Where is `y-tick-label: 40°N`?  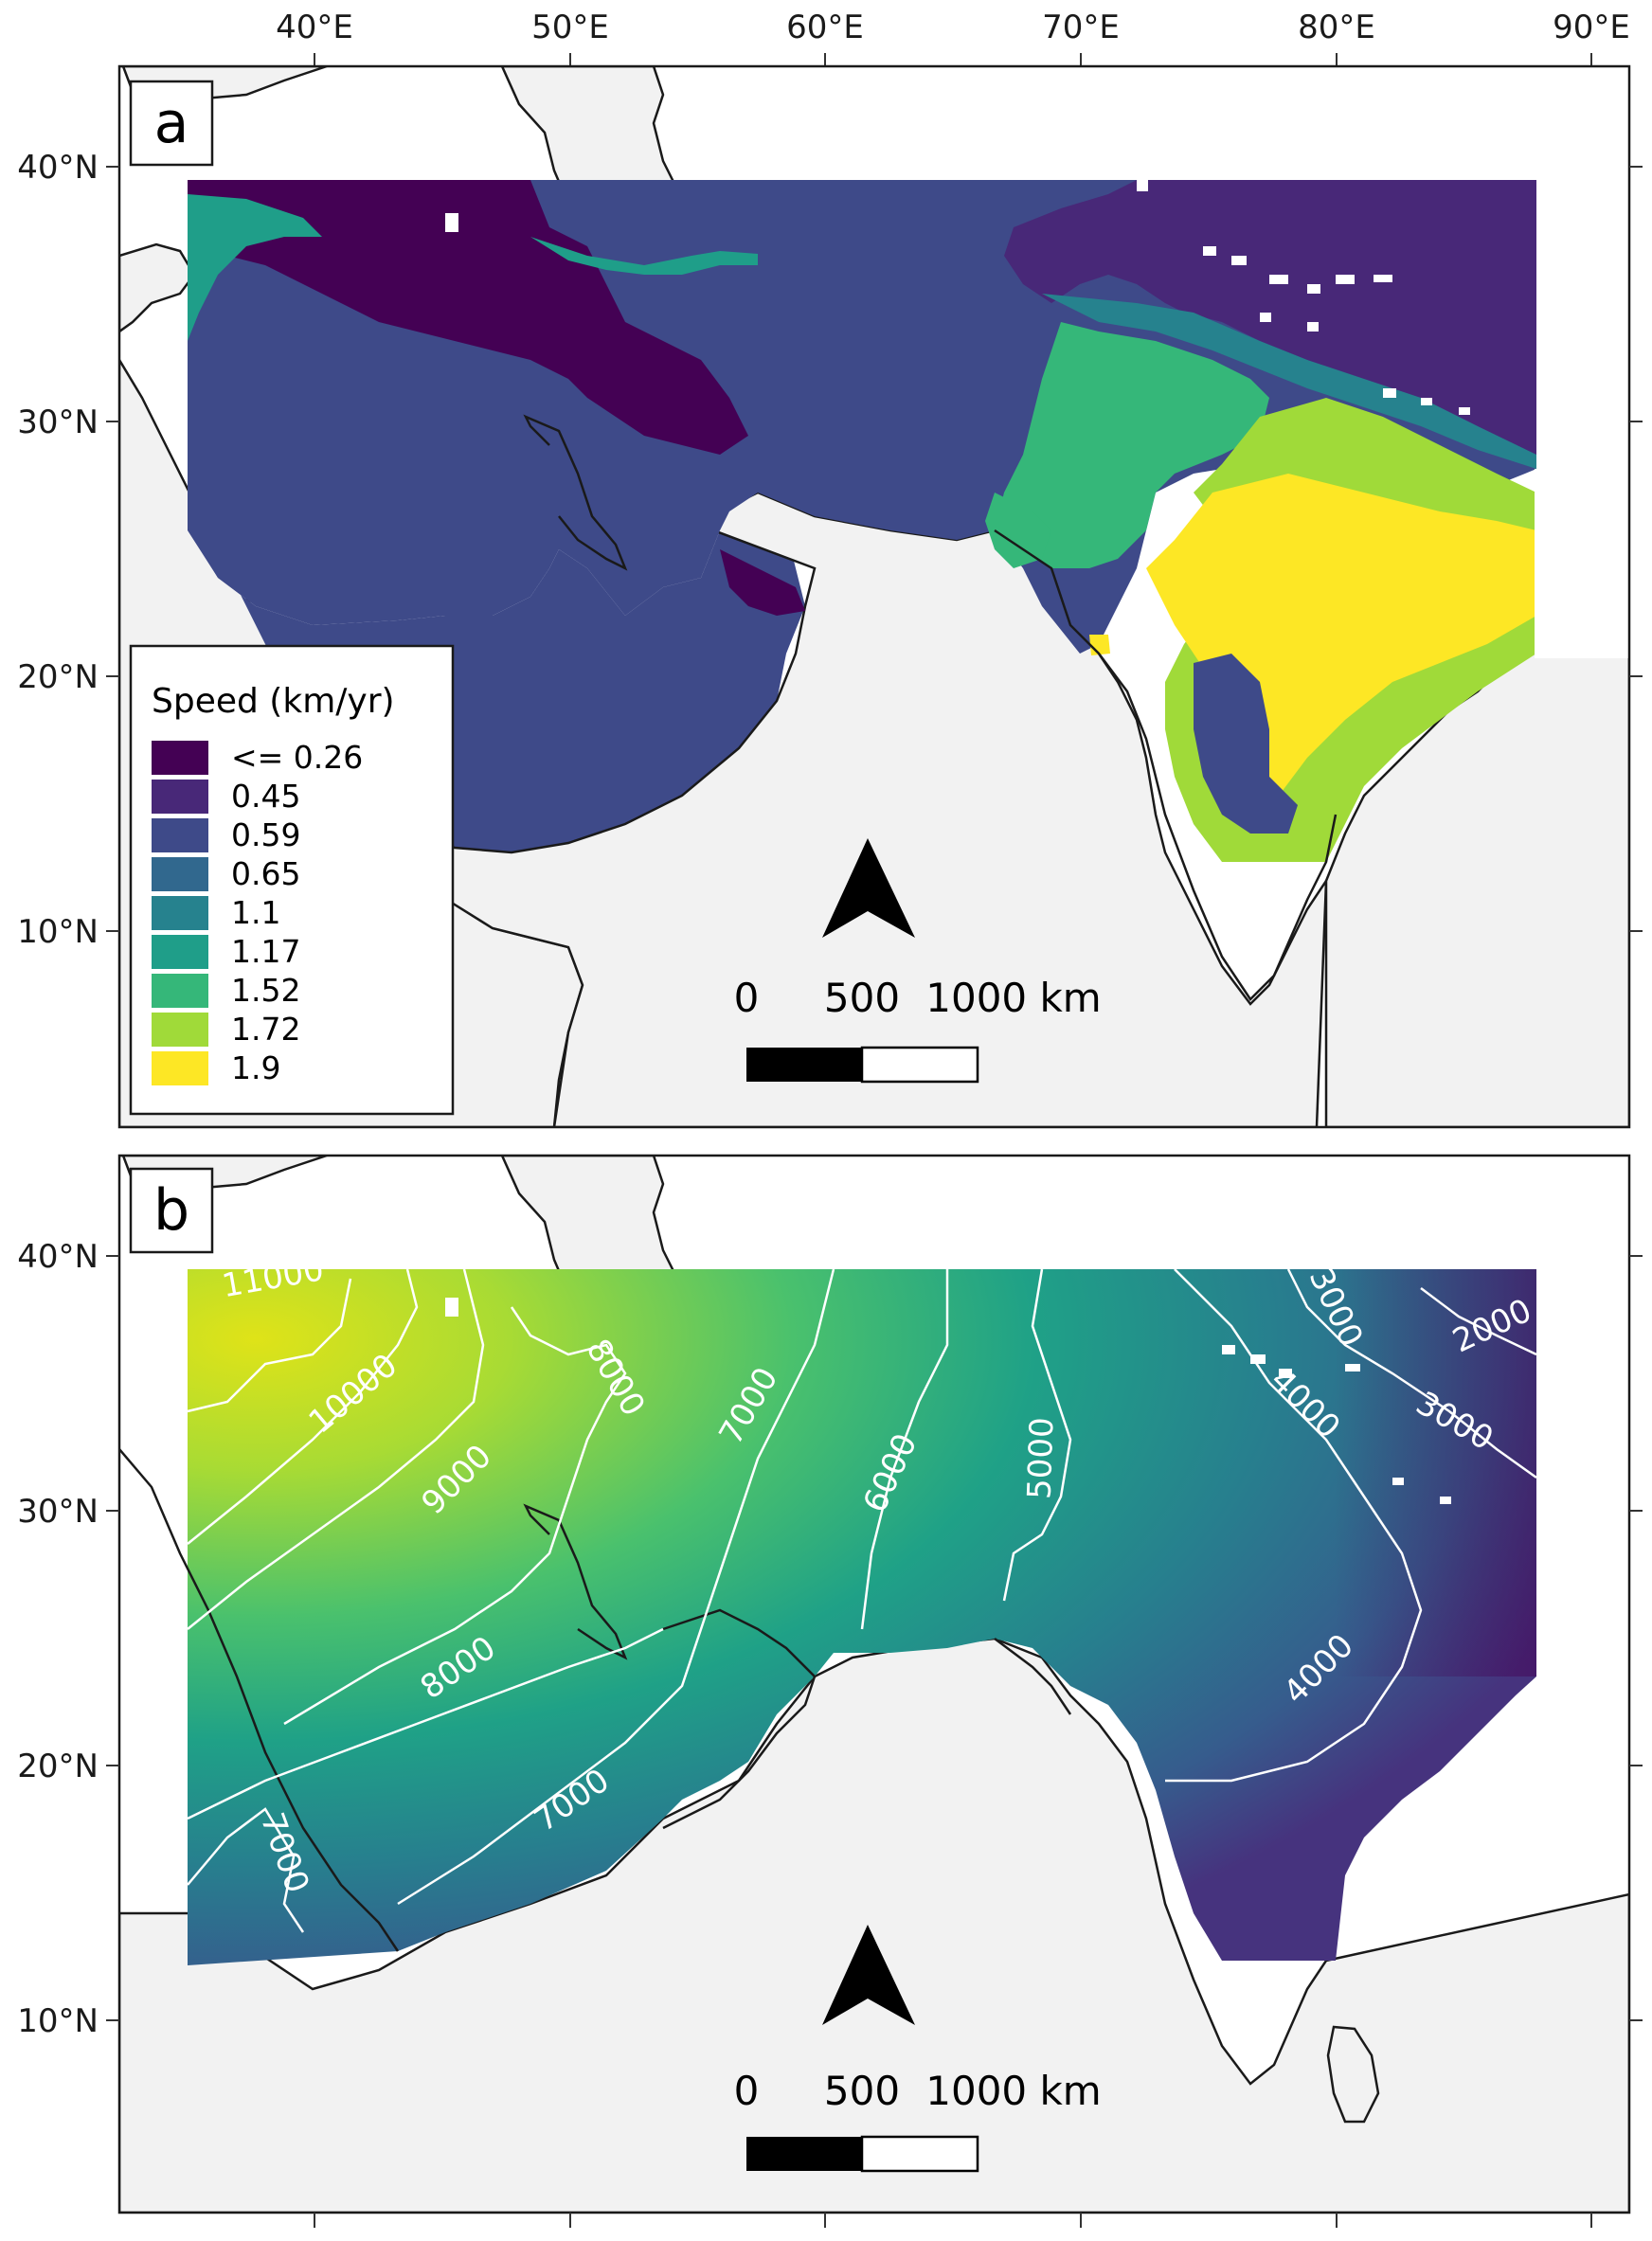
y-tick-label: 40°N is located at coordinates (58, 168).